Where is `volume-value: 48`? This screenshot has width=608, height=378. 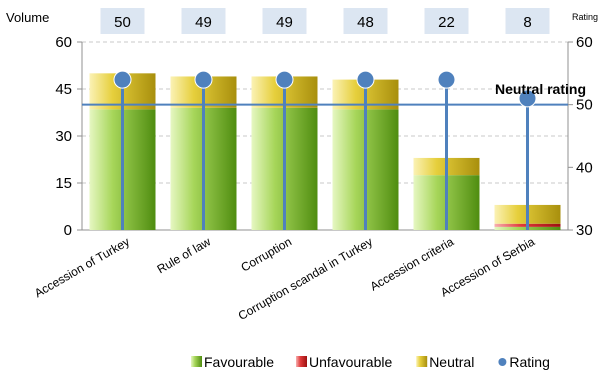 volume-value: 48 is located at coordinates (365, 22).